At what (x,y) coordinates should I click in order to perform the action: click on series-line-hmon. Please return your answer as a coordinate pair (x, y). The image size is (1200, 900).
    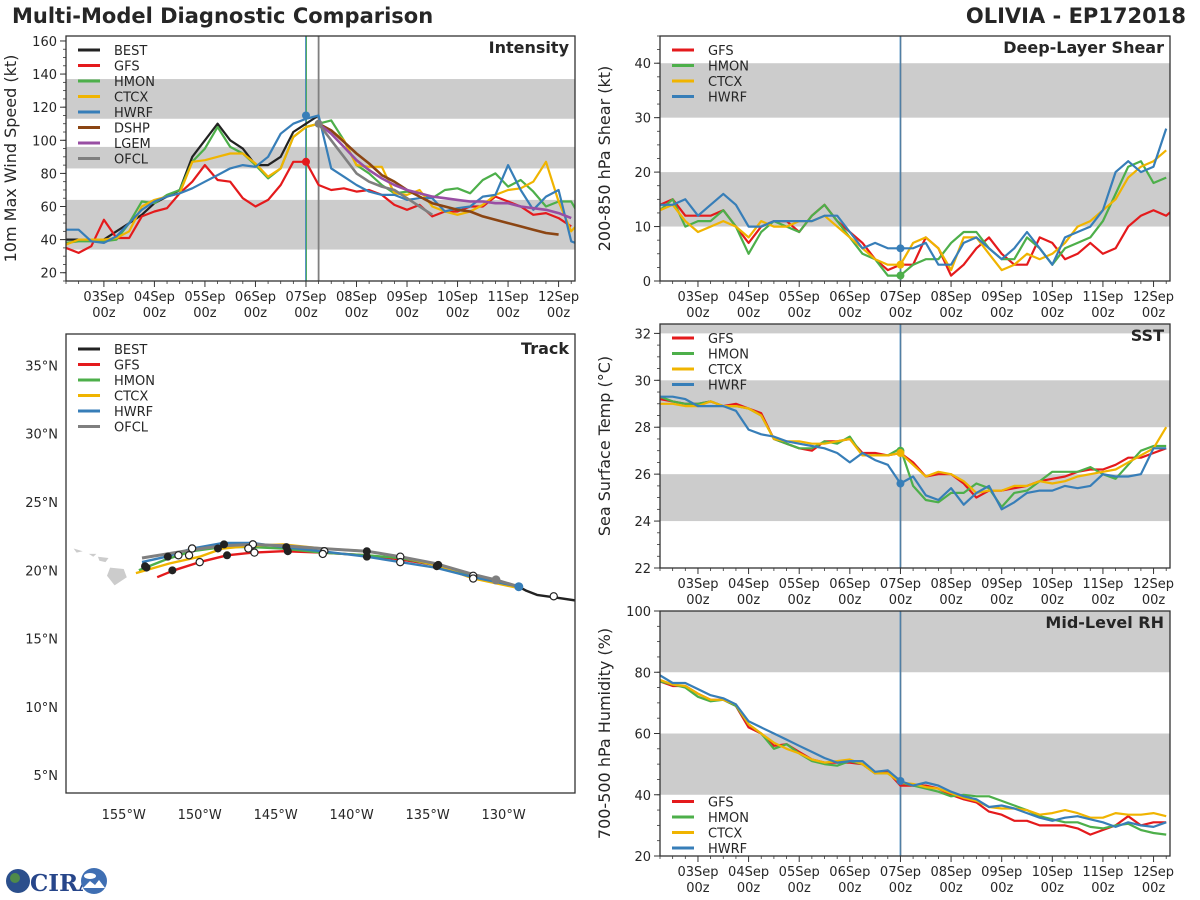
    Looking at the image, I should click on (913, 218).